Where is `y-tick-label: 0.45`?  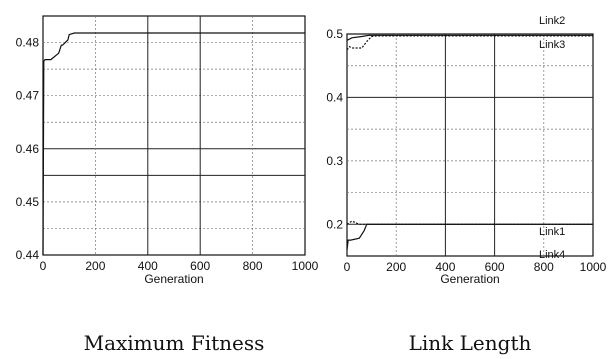 y-tick-label: 0.45 is located at coordinates (28, 202).